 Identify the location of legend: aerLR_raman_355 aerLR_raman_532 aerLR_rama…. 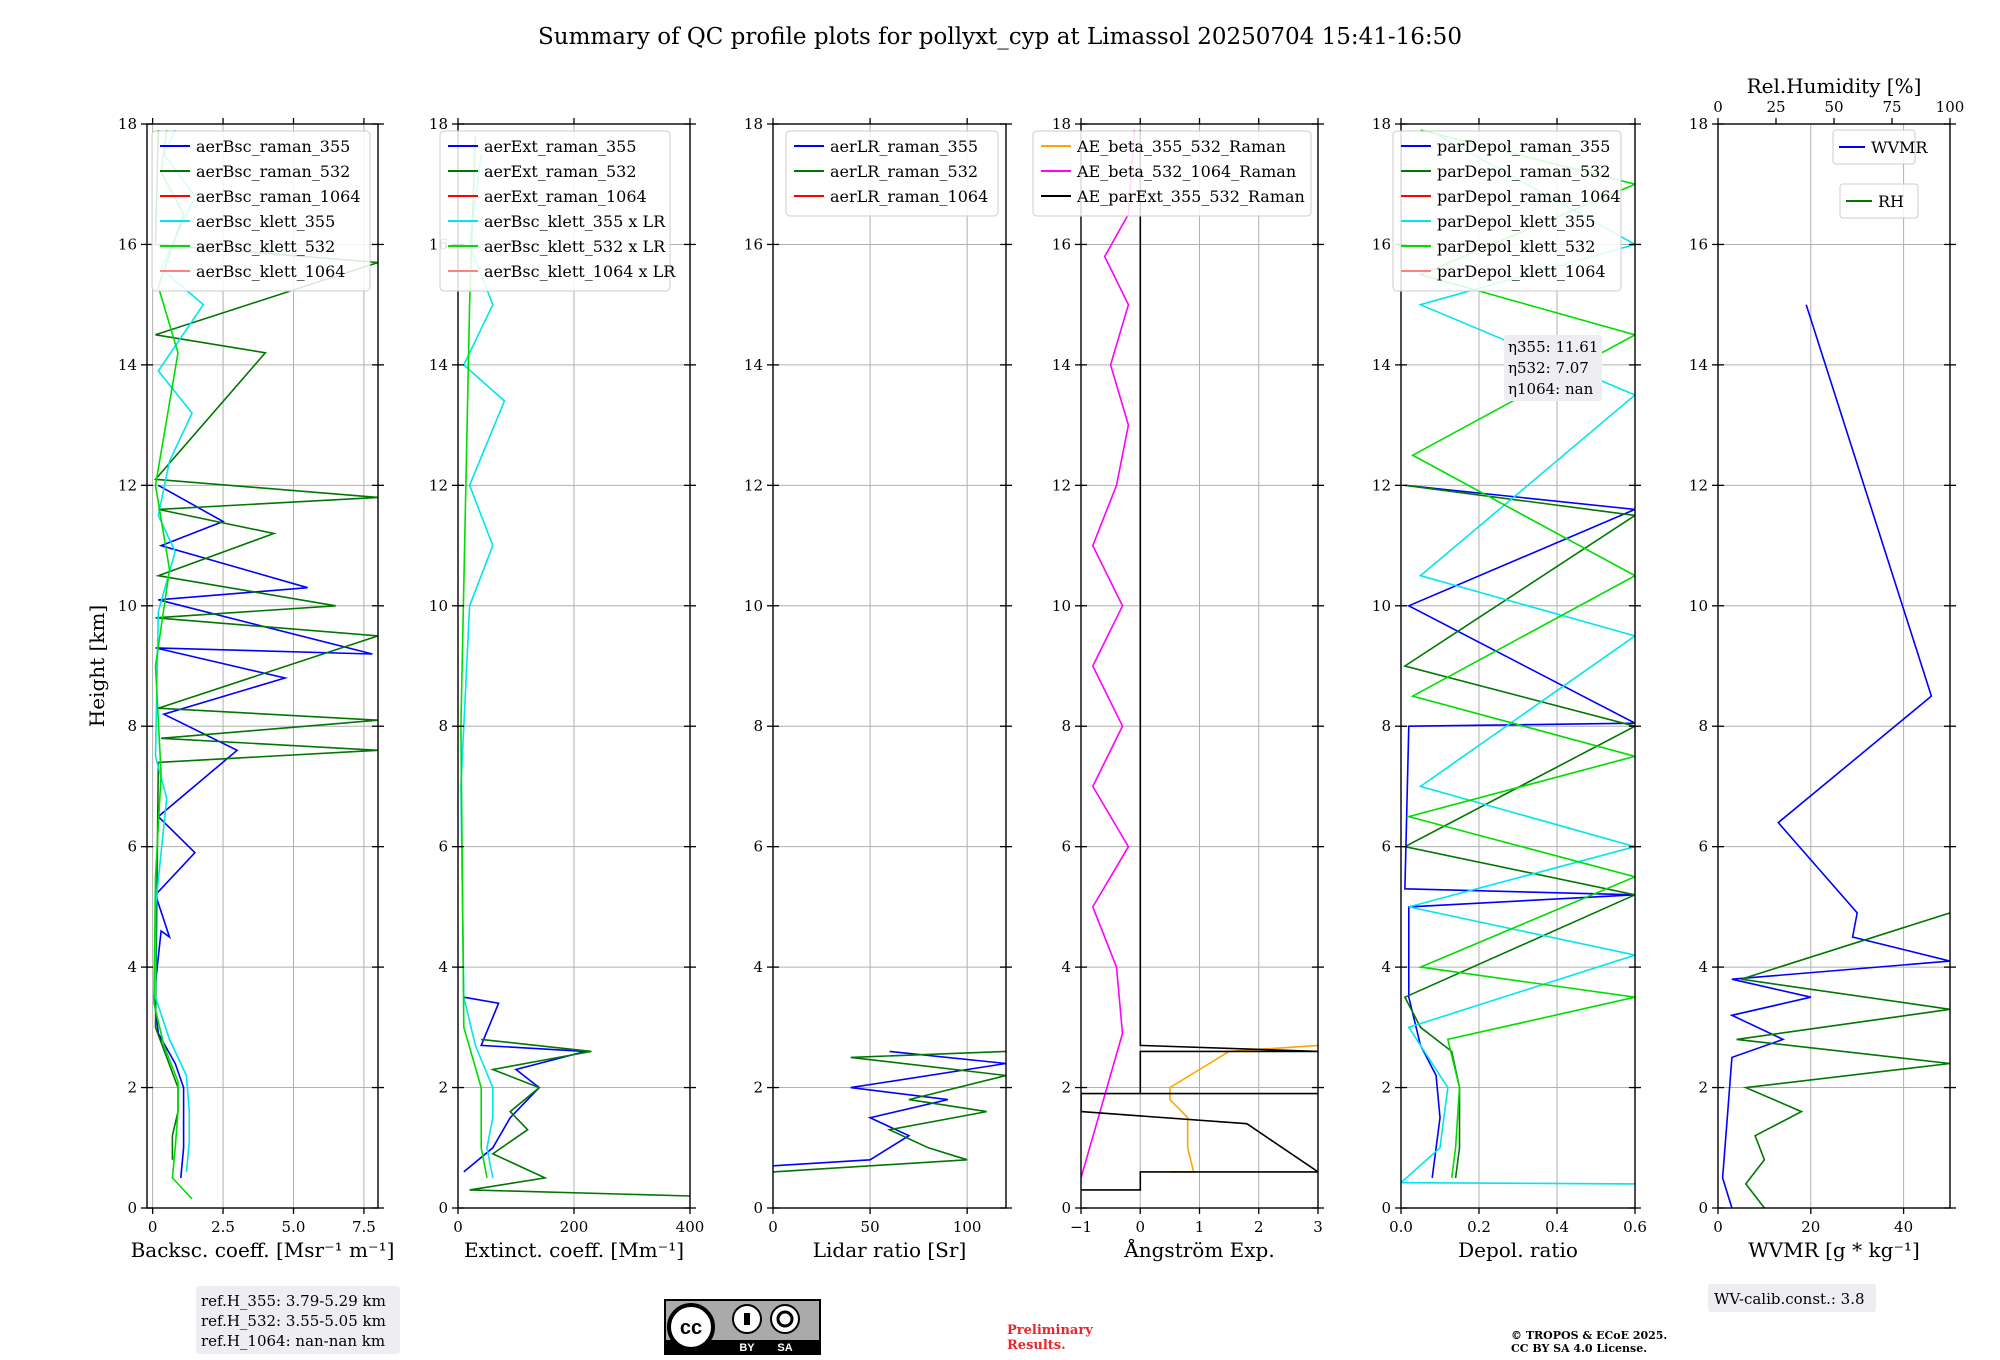
(892, 173).